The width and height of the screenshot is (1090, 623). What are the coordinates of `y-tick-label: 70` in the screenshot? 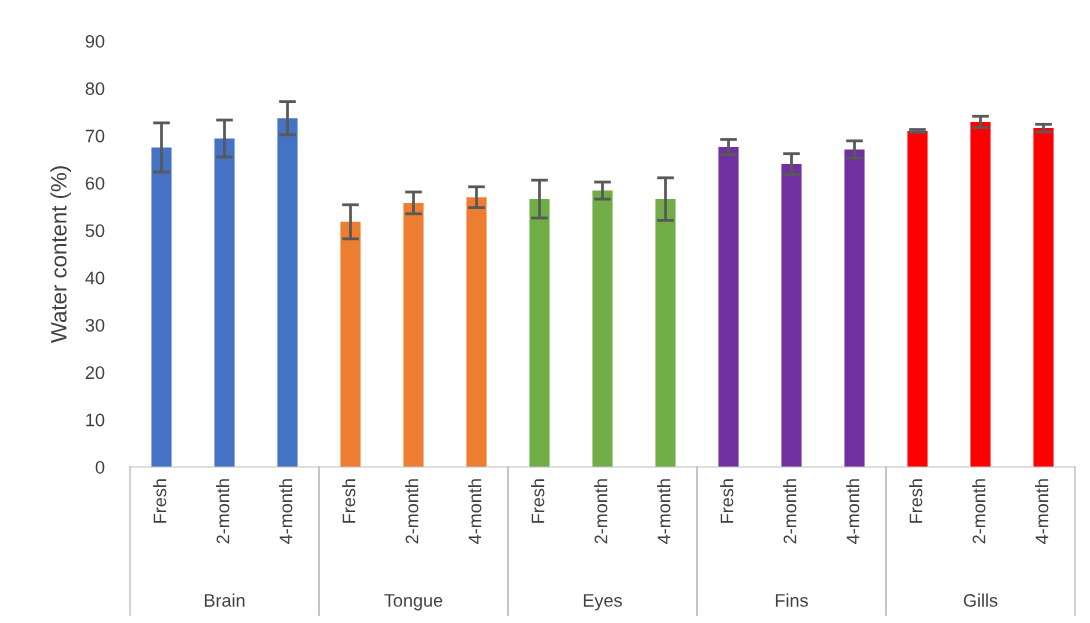 It's located at (95, 136).